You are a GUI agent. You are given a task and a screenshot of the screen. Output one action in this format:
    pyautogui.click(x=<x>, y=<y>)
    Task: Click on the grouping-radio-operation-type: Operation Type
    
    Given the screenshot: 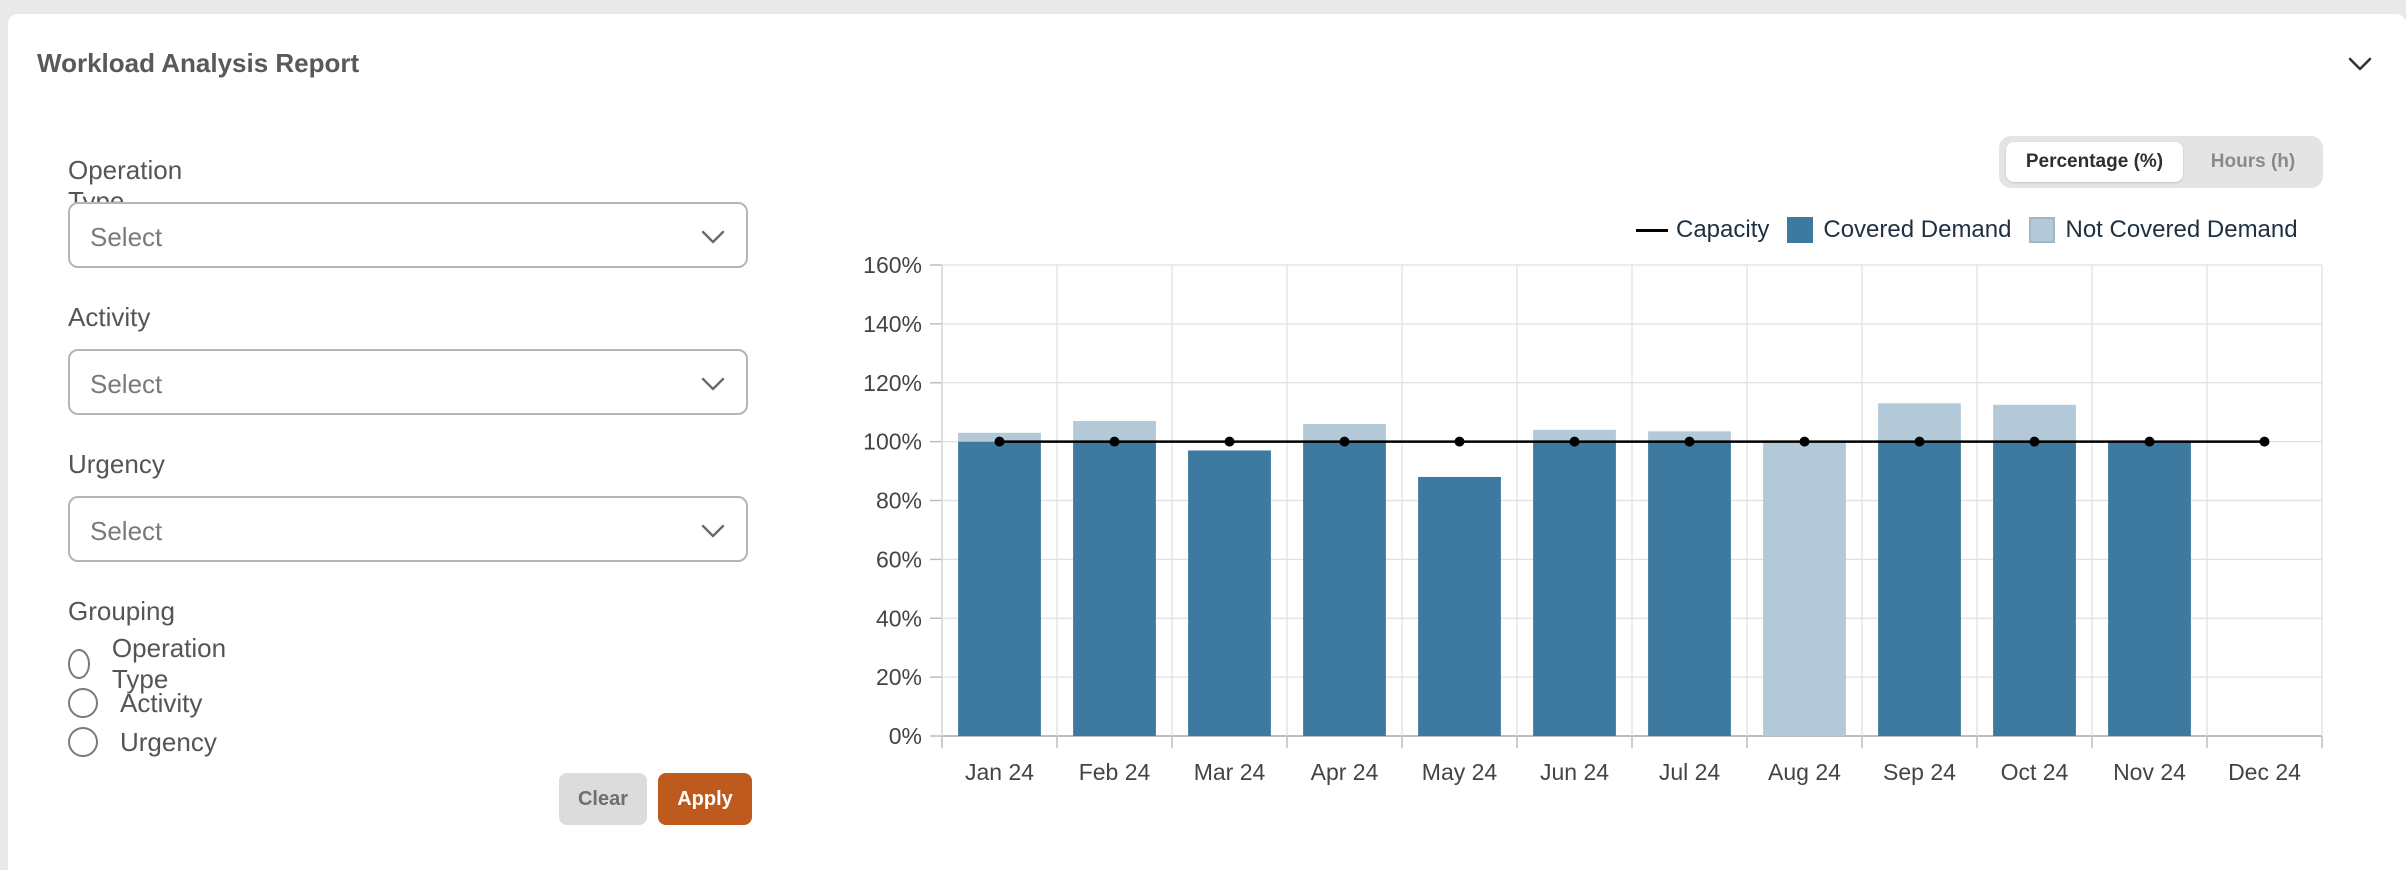 What is the action you would take?
    pyautogui.click(x=151, y=663)
    